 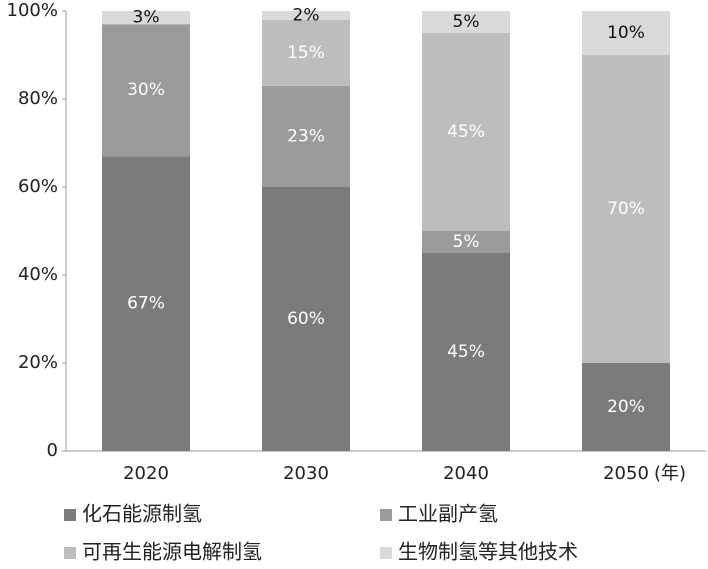 I want to click on x-axis-label: (年), so click(x=670, y=473).